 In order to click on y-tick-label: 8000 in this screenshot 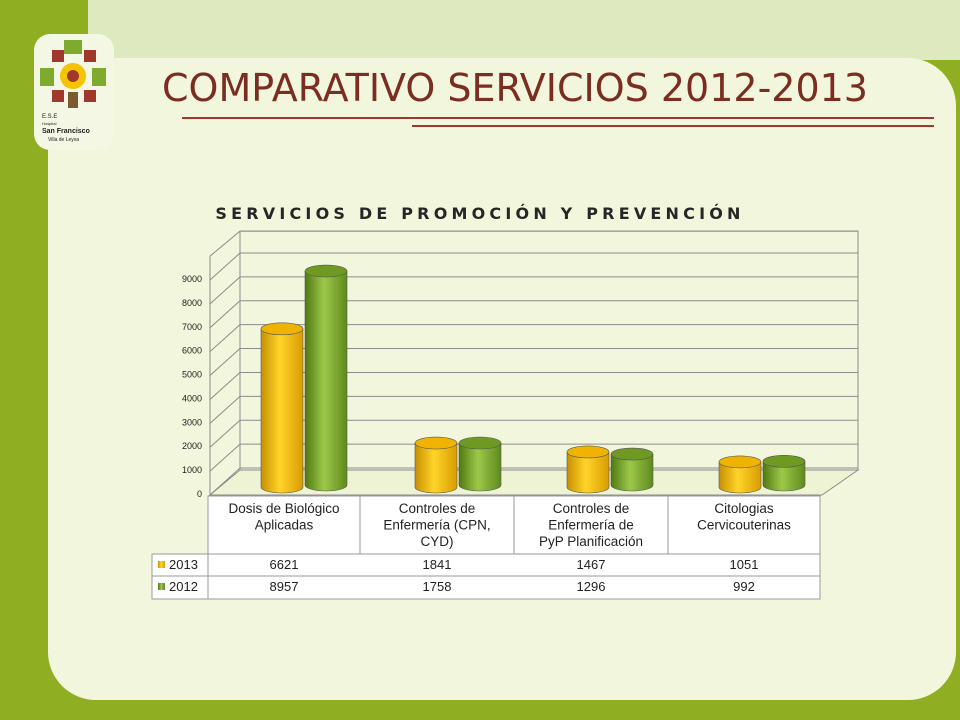, I will do `click(192, 303)`.